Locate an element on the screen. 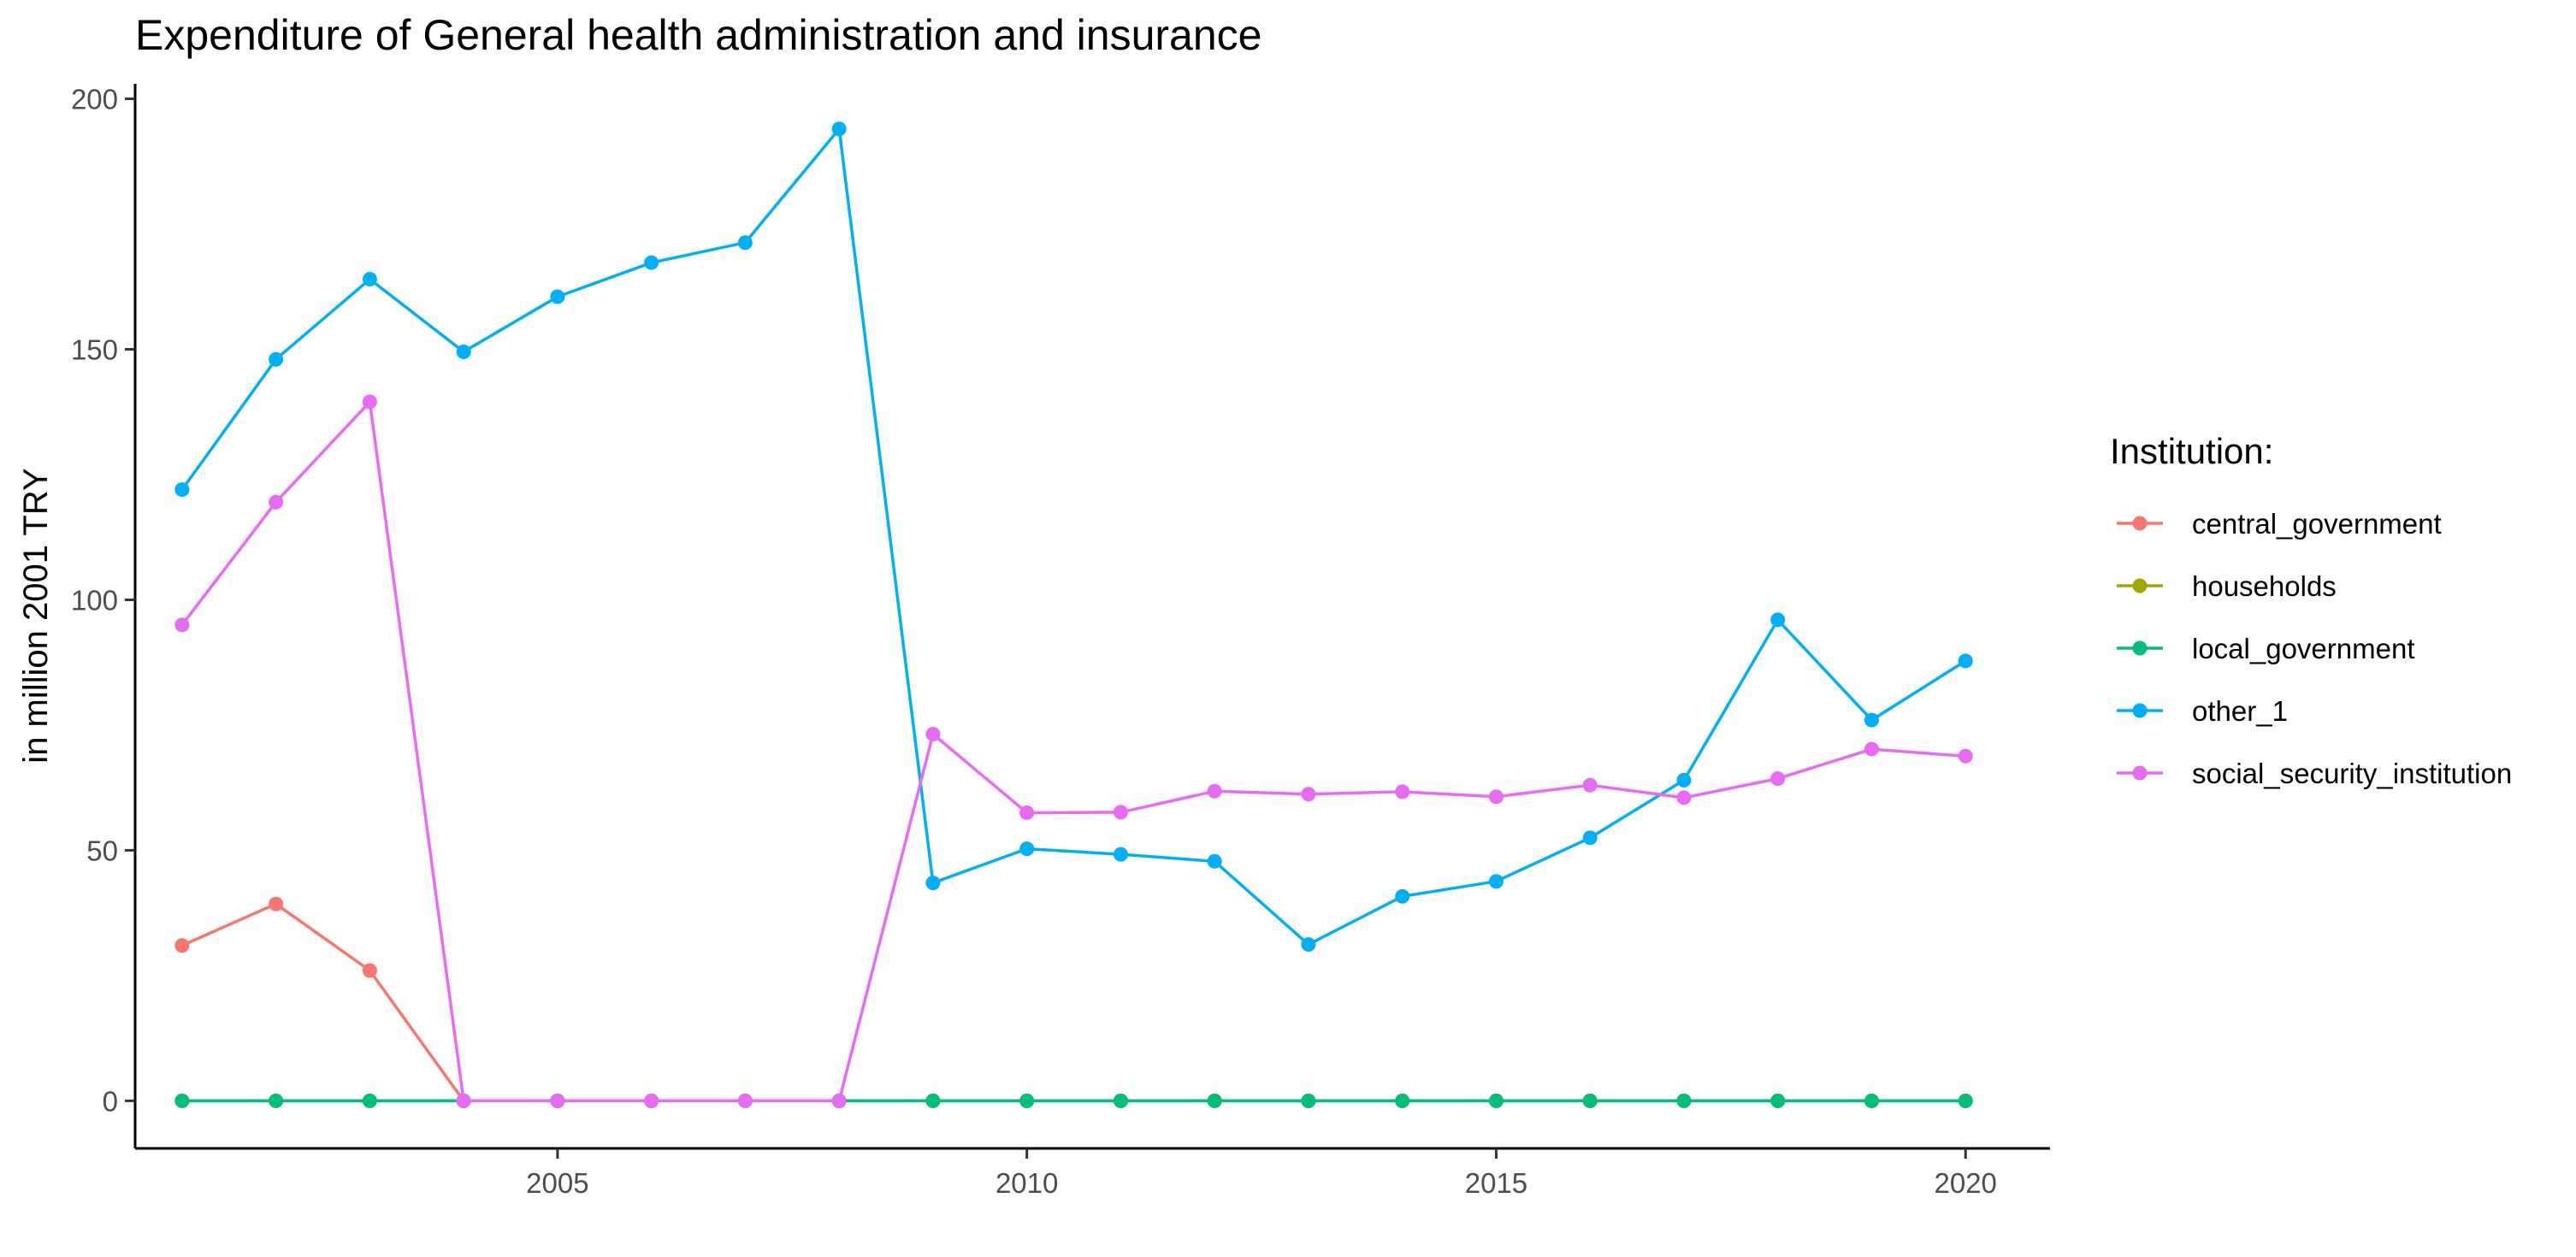  legend-label: central_government is located at coordinates (2317, 524).